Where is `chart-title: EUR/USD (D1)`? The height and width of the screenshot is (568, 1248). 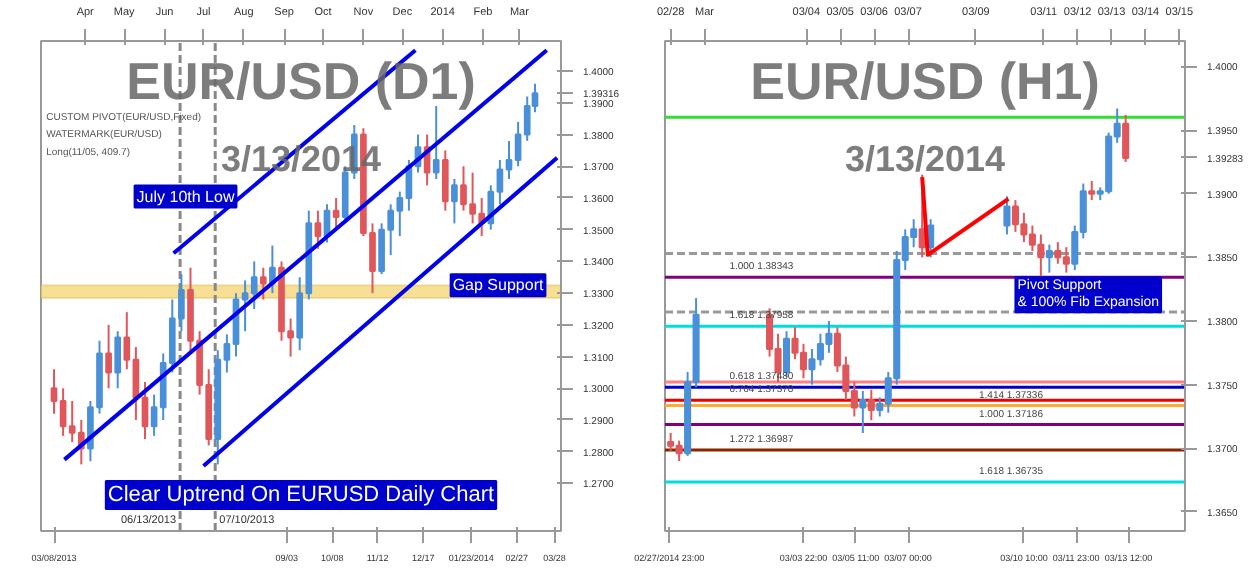
chart-title: EUR/USD (D1) is located at coordinates (301, 80).